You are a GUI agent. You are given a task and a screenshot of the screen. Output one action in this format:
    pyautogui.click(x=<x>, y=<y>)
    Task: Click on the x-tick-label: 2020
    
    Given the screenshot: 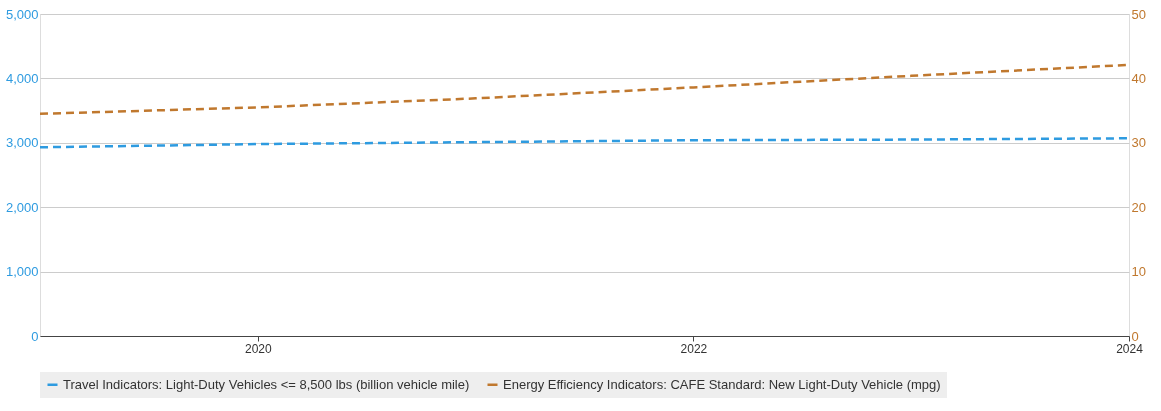 What is the action you would take?
    pyautogui.click(x=258, y=348)
    